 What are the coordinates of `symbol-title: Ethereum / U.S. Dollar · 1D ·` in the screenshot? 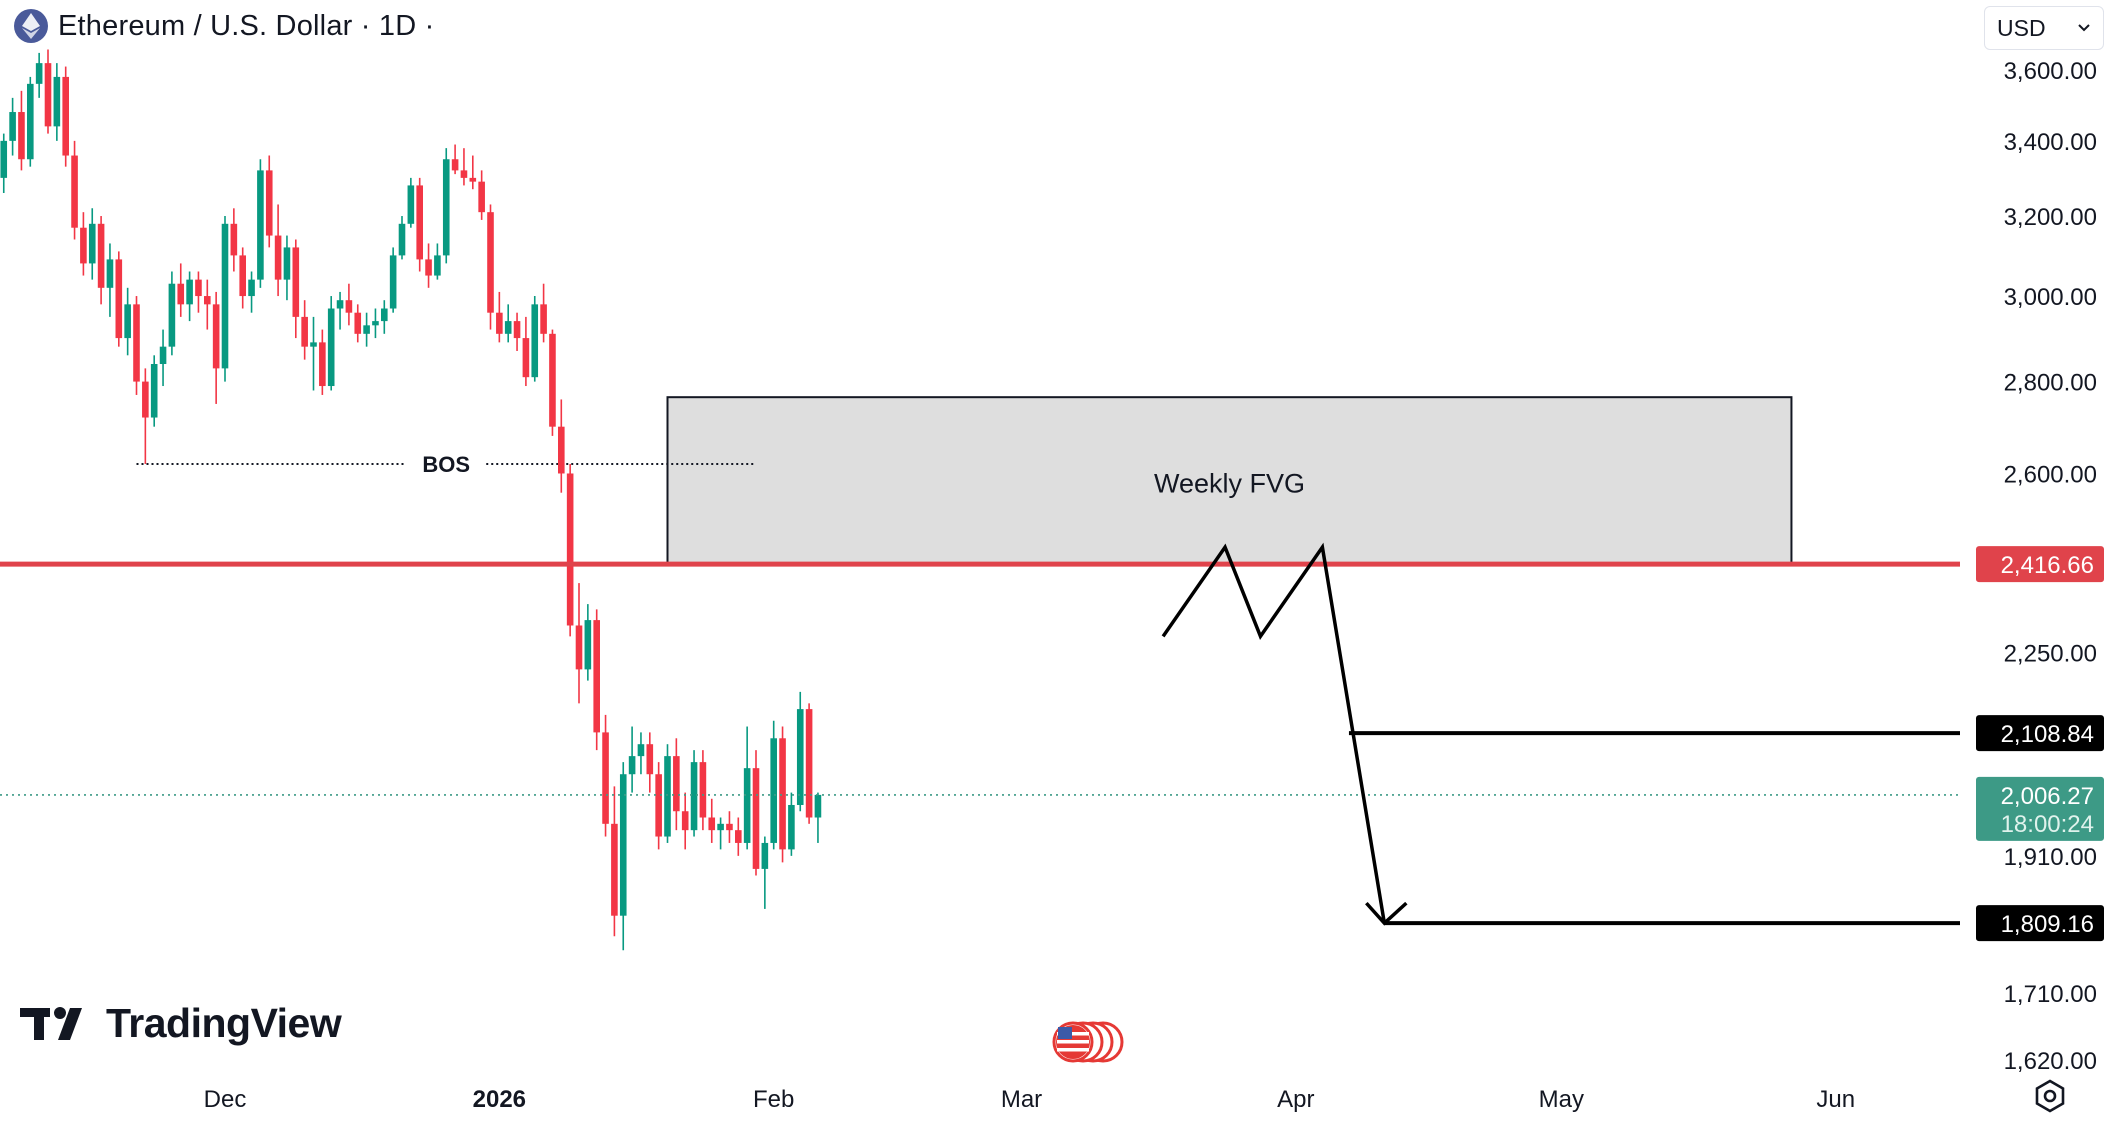 It's located at (246, 25).